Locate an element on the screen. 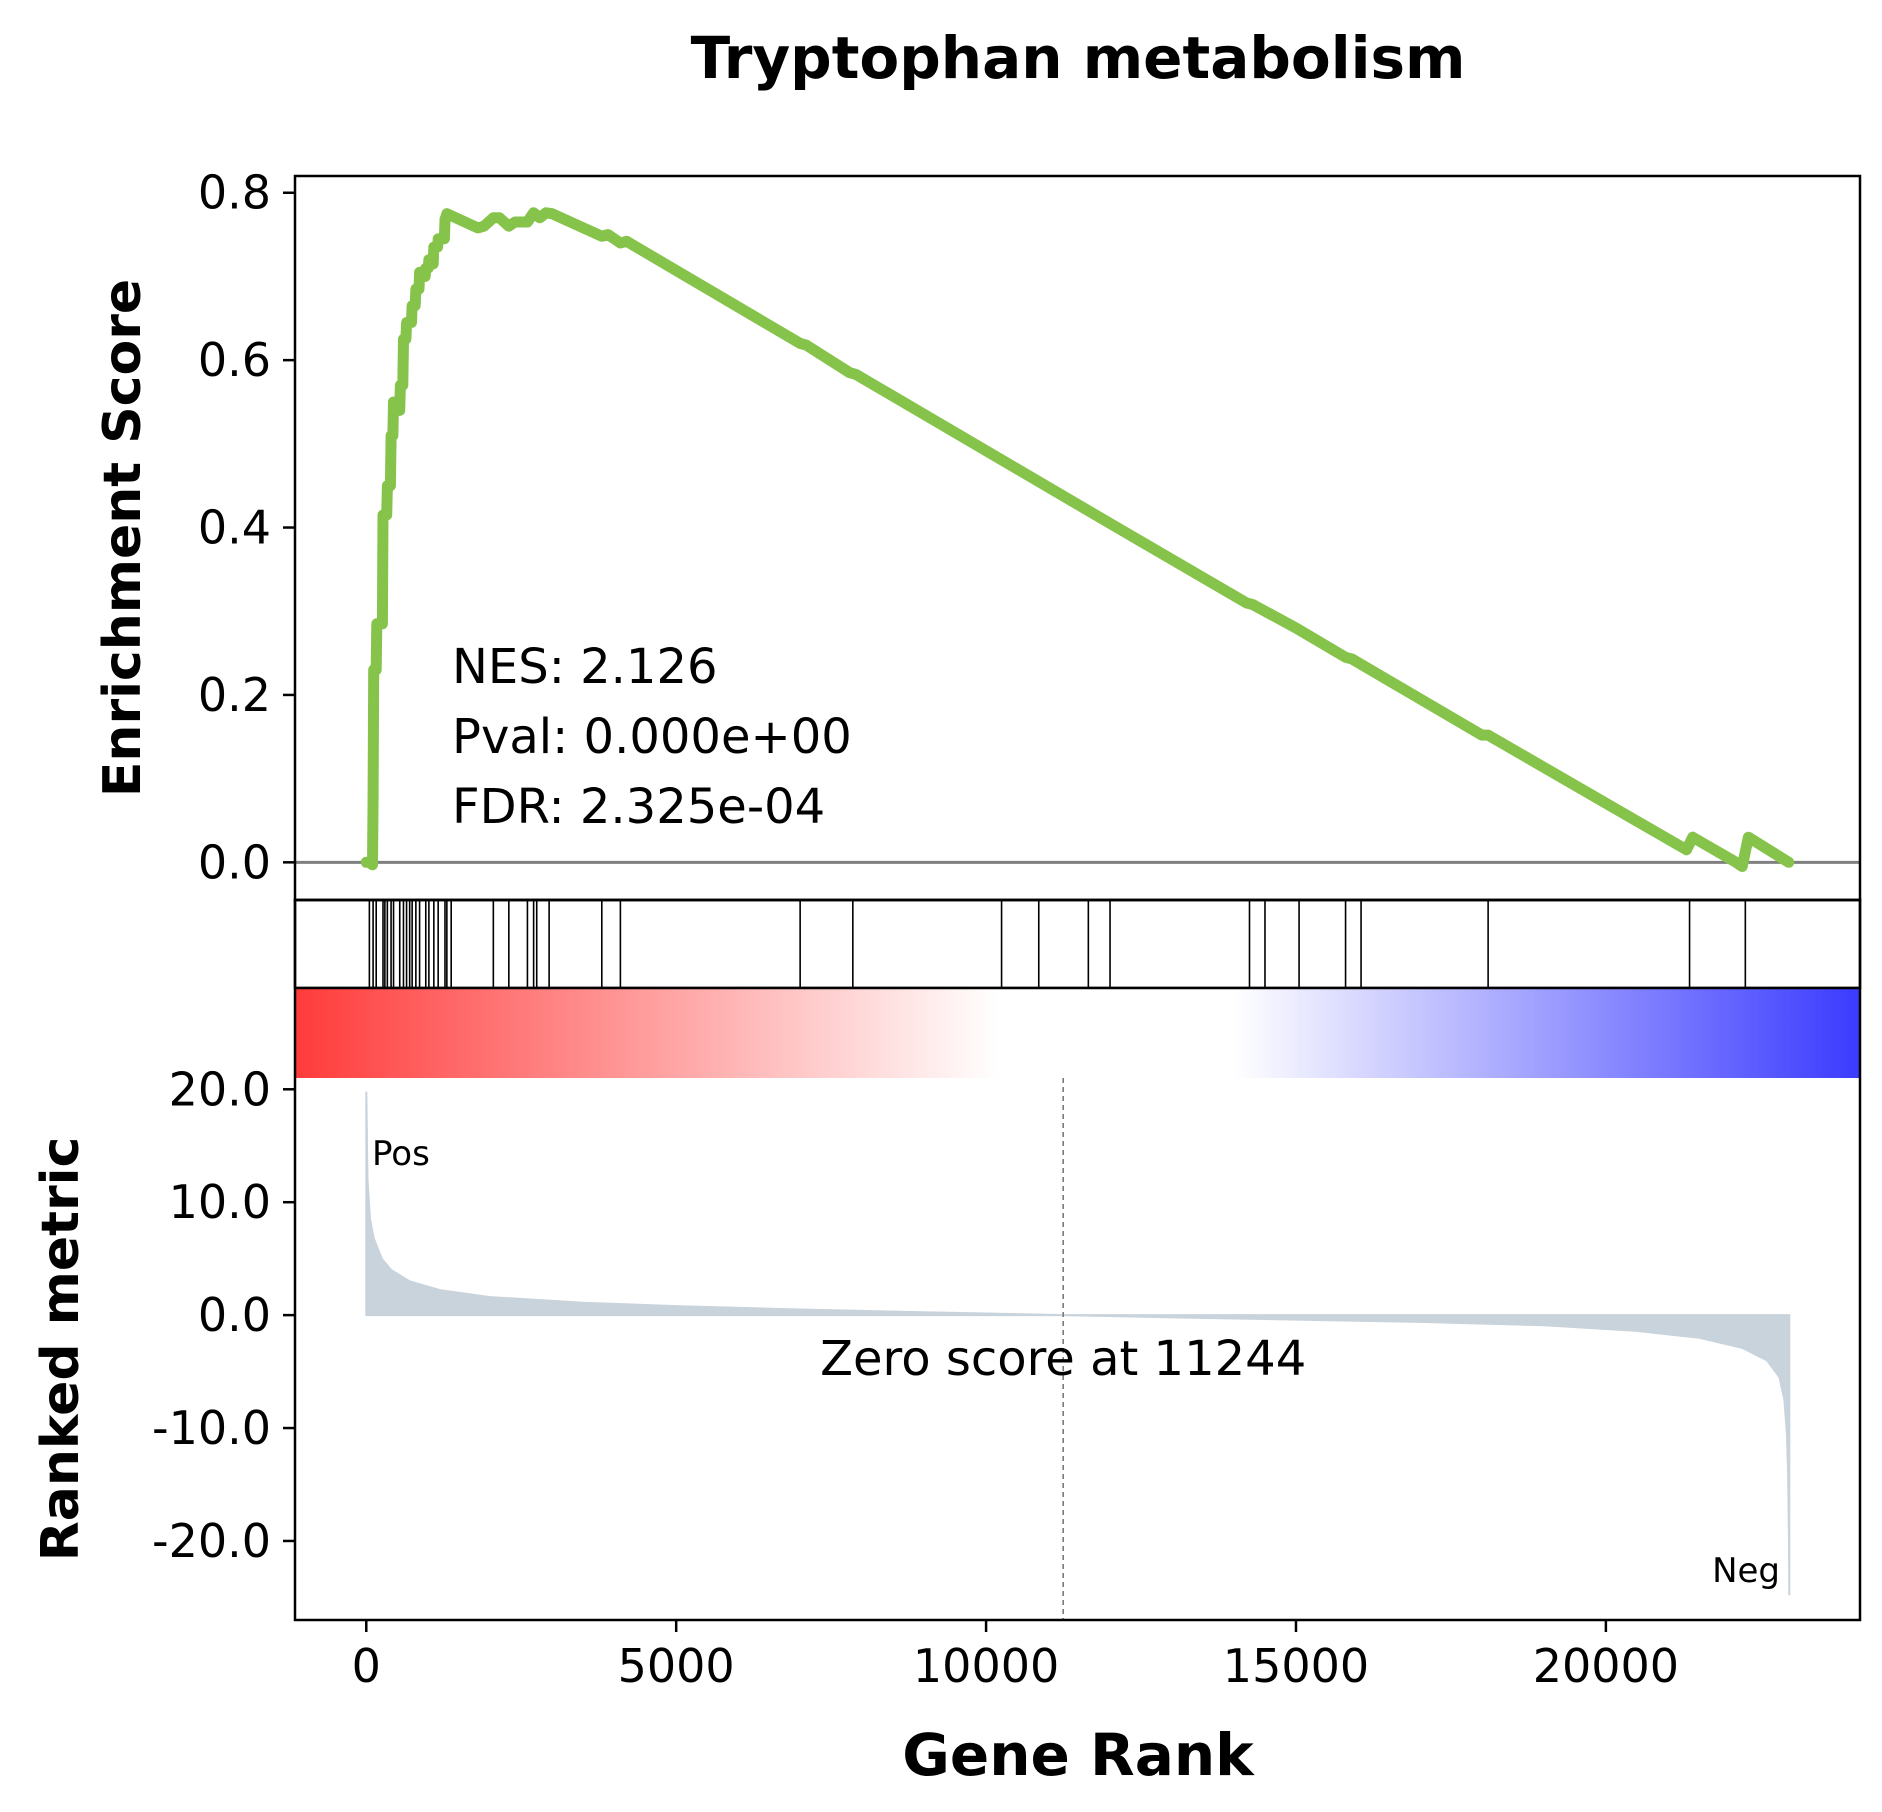 The image size is (1882, 1812). zero-score-label: Zero score at 11244 is located at coordinates (1063, 1359).